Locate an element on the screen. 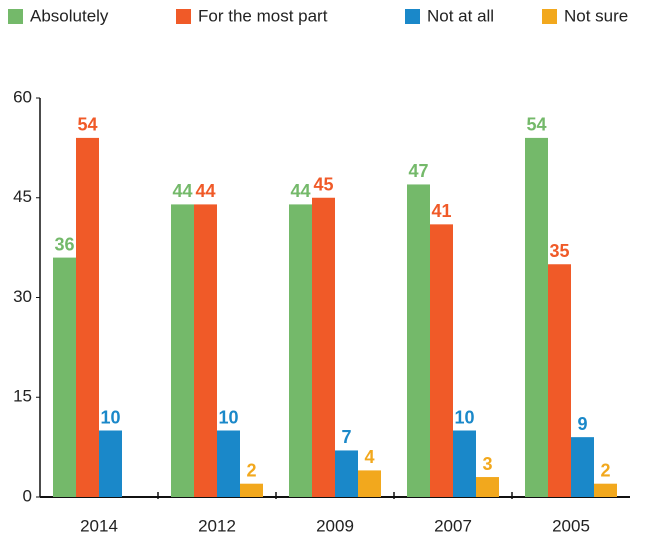 This screenshot has height=544, width=652. legend-label: For the most part is located at coordinates (263, 15).